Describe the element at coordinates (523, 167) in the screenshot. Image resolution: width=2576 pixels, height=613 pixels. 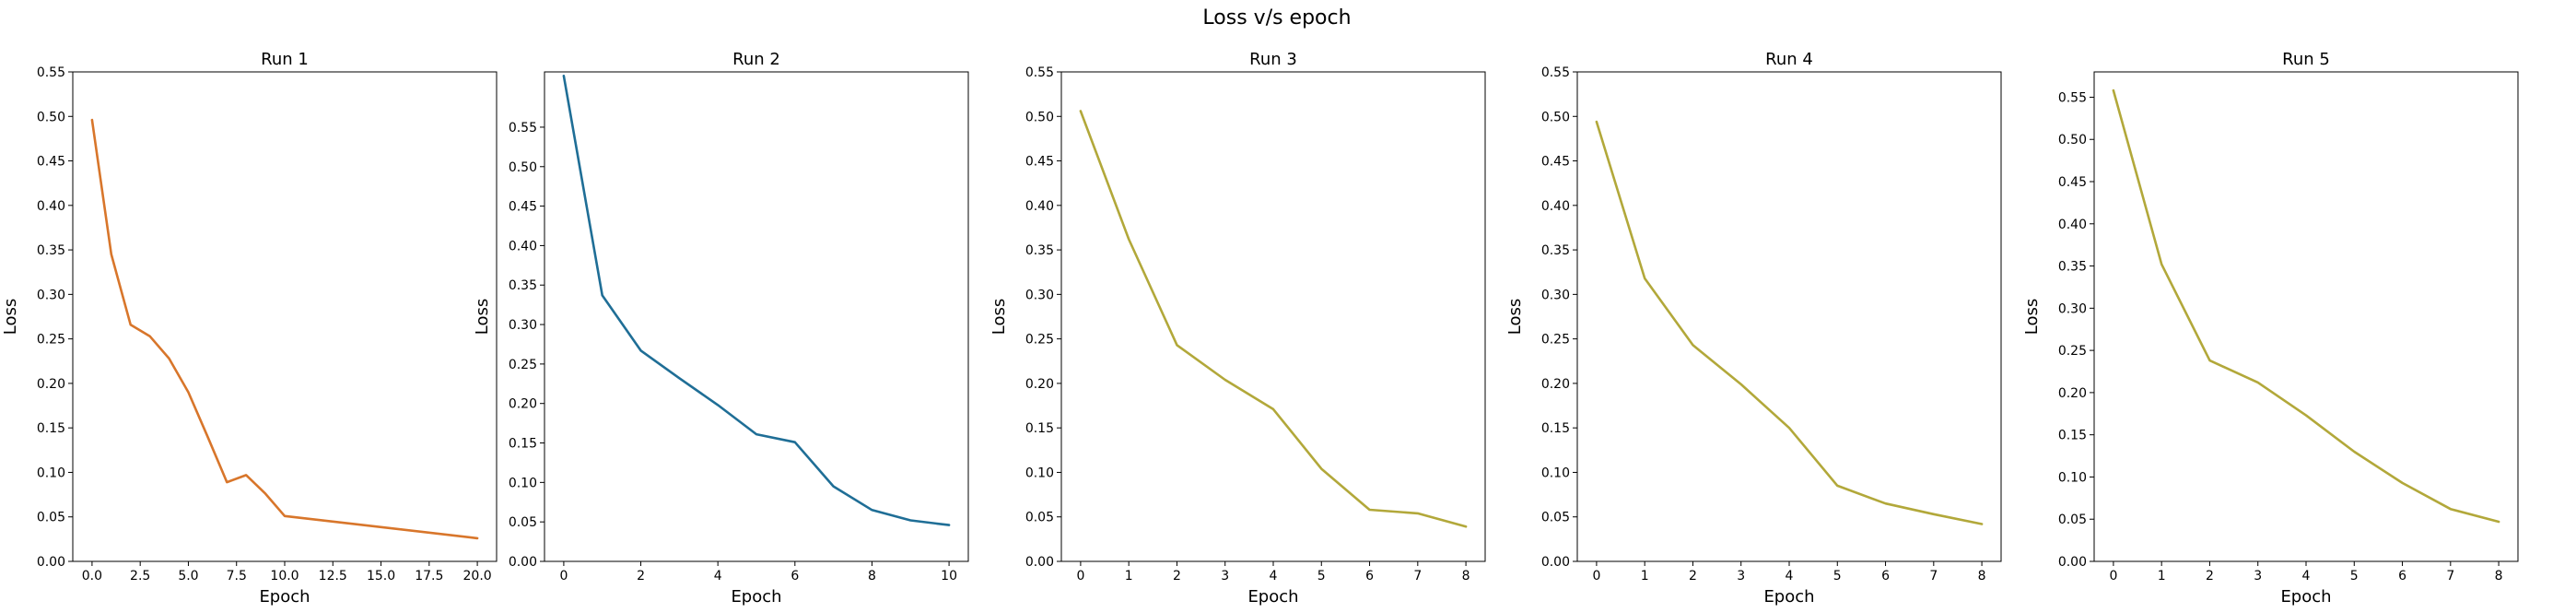
I see `y-tick-label: 0.50` at that location.